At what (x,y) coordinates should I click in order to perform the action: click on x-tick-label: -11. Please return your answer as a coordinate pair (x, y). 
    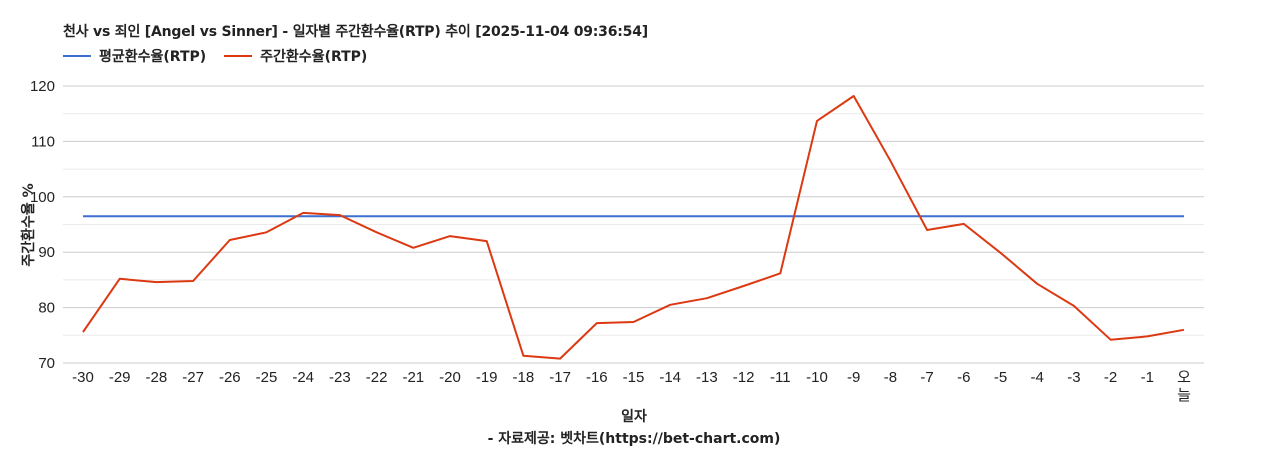
    Looking at the image, I should click on (780, 377).